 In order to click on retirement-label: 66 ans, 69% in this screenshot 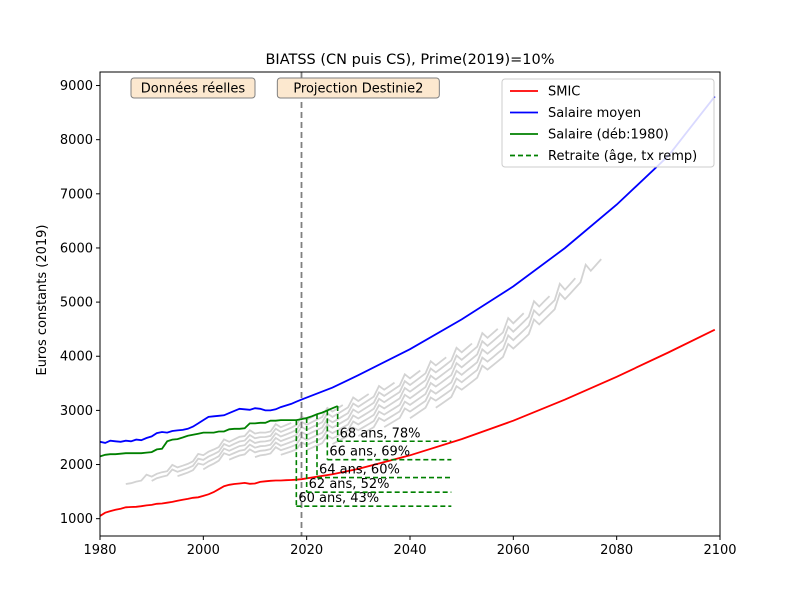, I will do `click(369, 452)`.